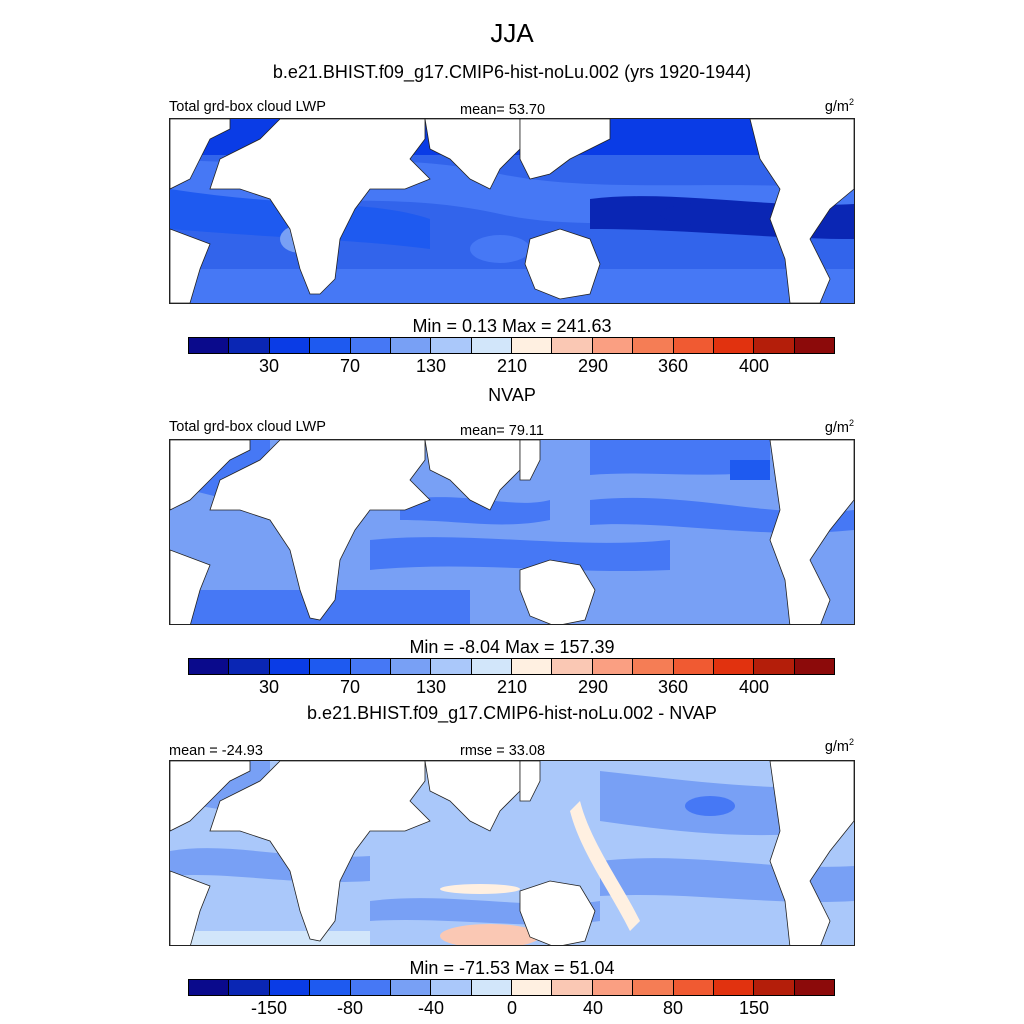 The image size is (1024, 1024). Describe the element at coordinates (593, 687) in the screenshot. I see `panel-2-colorbar-tick: 290` at that location.